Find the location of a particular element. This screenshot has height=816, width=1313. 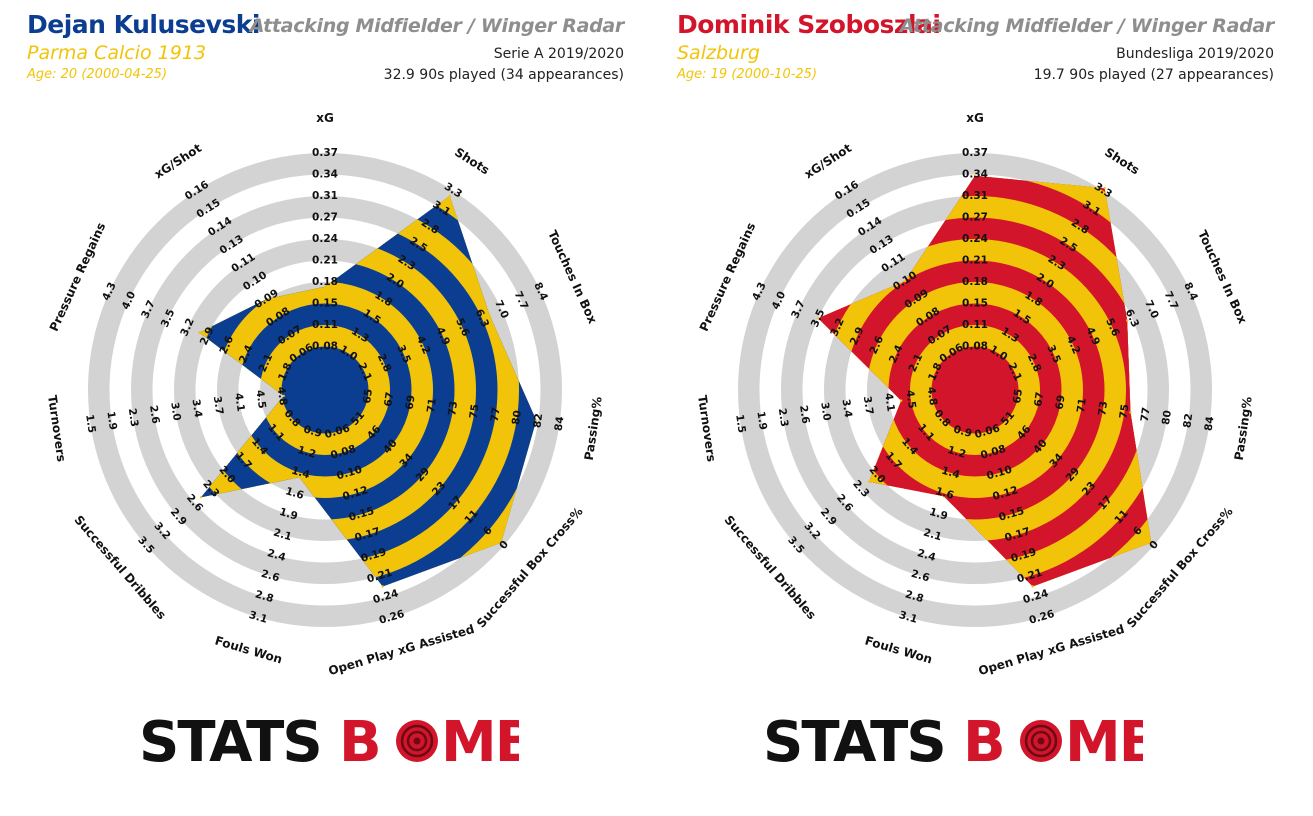

radar-tick-label: 3.4 is located at coordinates (197, 408).